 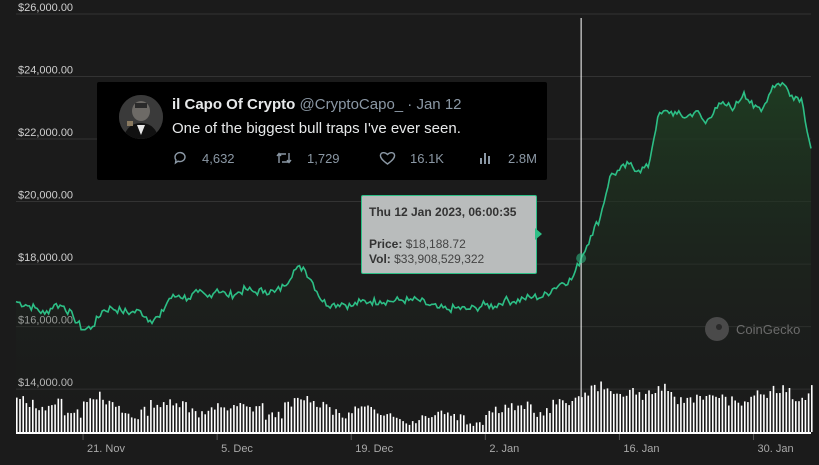 What do you see at coordinates (374, 449) in the screenshot?
I see `x-tick-label-2: 19. Dec` at bounding box center [374, 449].